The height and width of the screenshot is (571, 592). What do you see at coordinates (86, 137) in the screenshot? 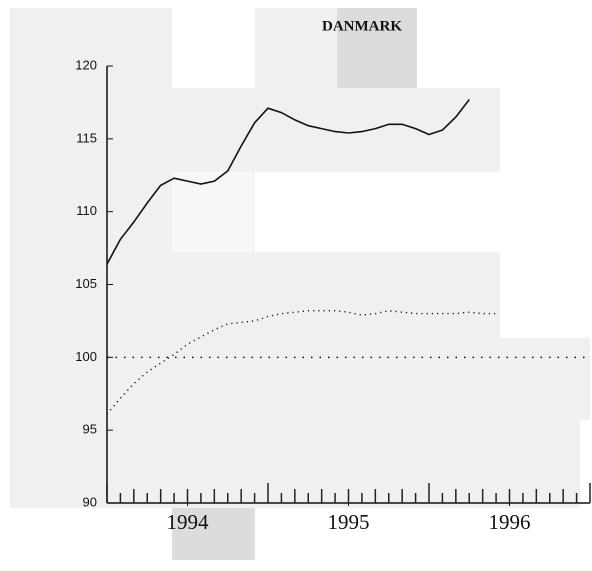
I see `y-tick-label: 115` at bounding box center [86, 137].